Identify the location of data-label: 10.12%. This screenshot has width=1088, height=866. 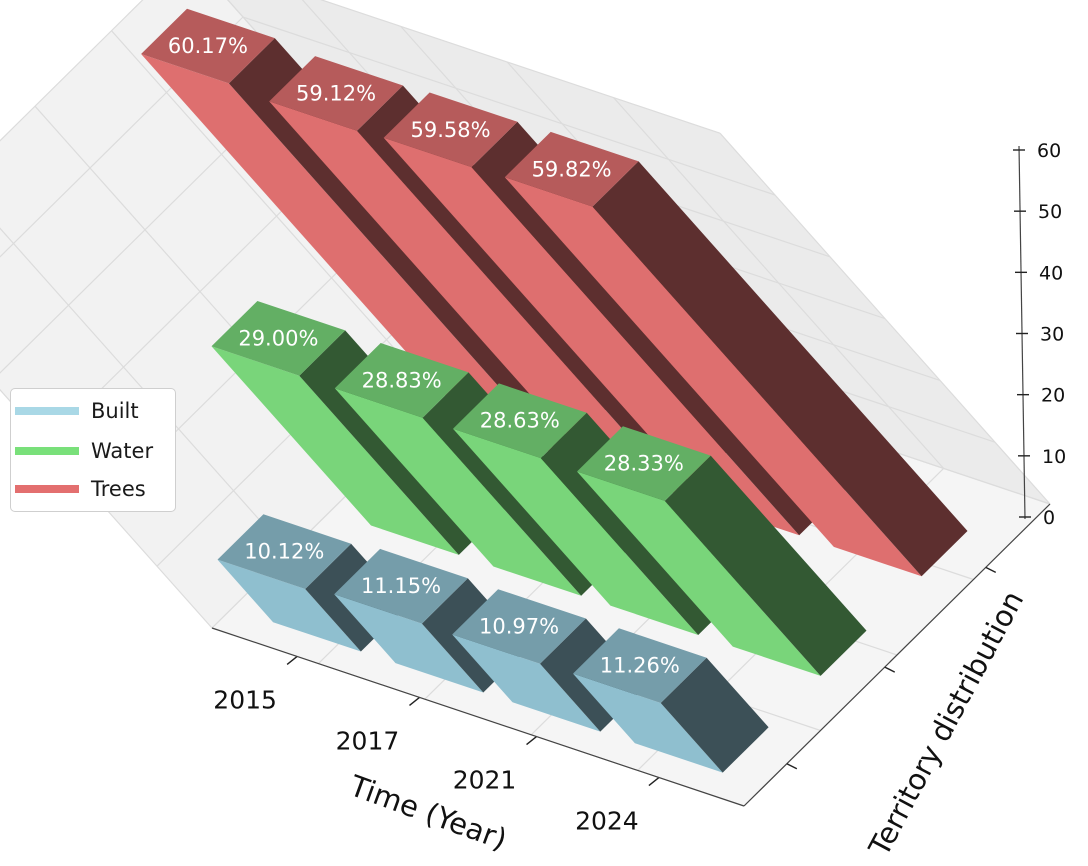
(284, 552).